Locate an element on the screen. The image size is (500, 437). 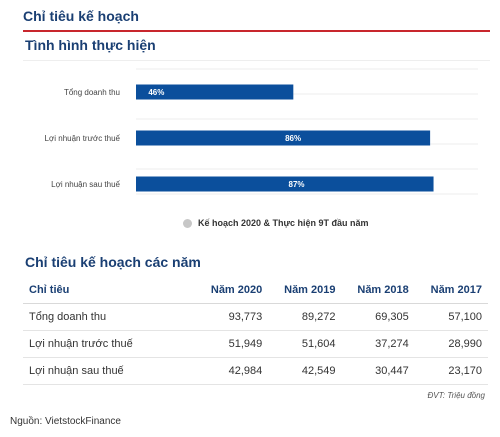
table-header-cell: Chỉ tiêu is located at coordinates (109, 290).